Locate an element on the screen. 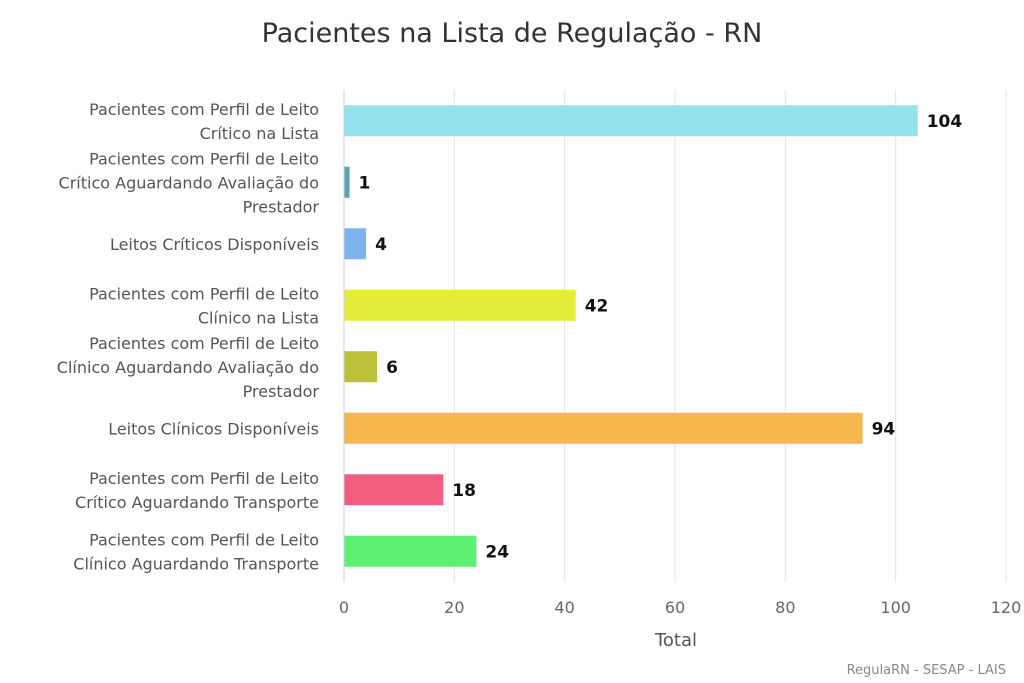 This screenshot has height=683, width=1024. data-label: 42 is located at coordinates (597, 306).